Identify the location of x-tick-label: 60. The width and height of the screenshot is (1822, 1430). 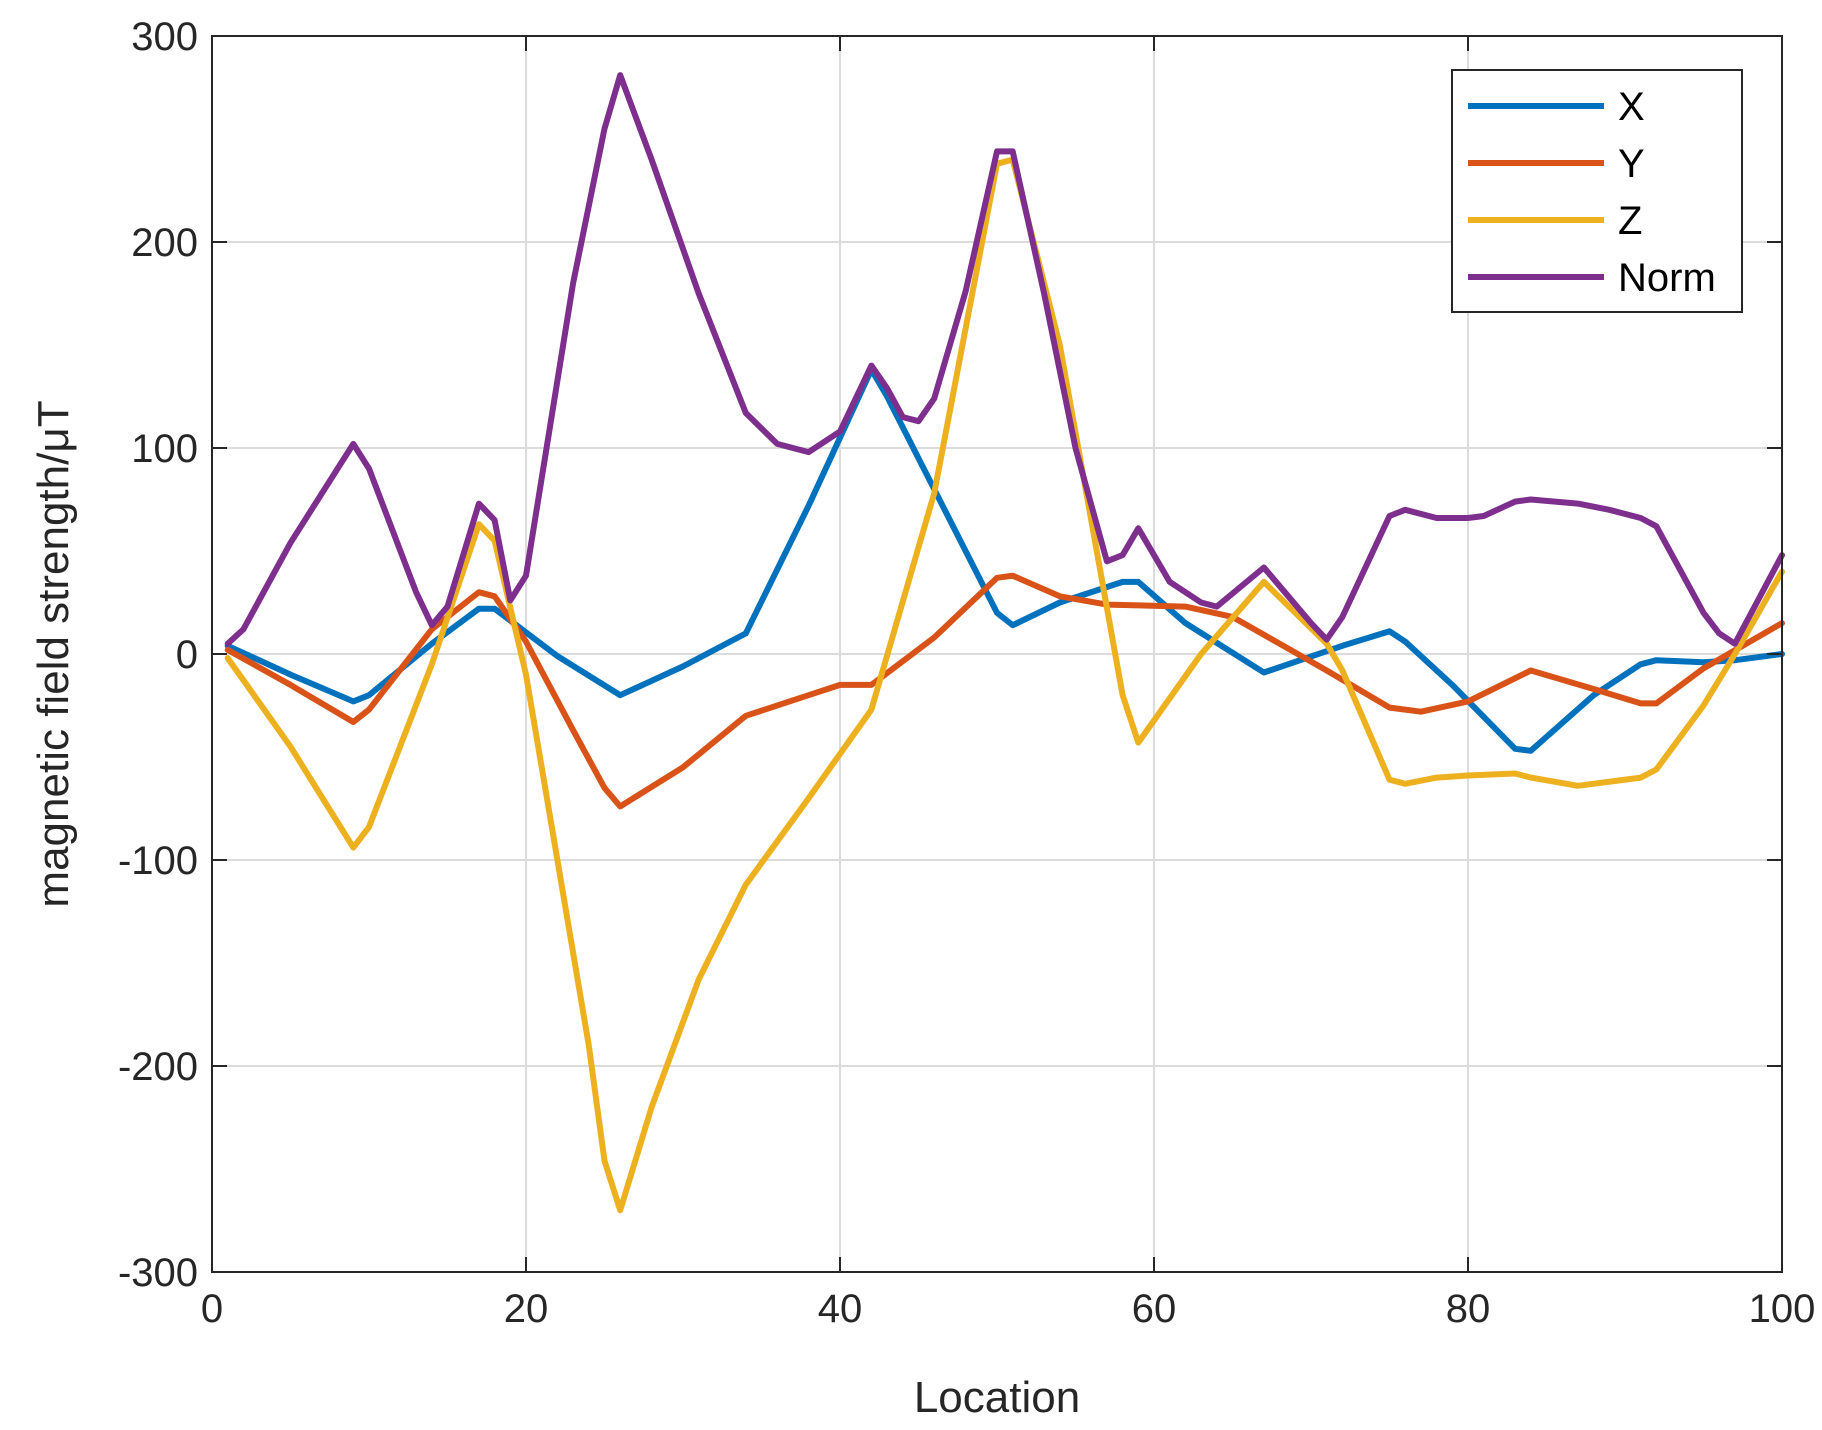
(1154, 1309).